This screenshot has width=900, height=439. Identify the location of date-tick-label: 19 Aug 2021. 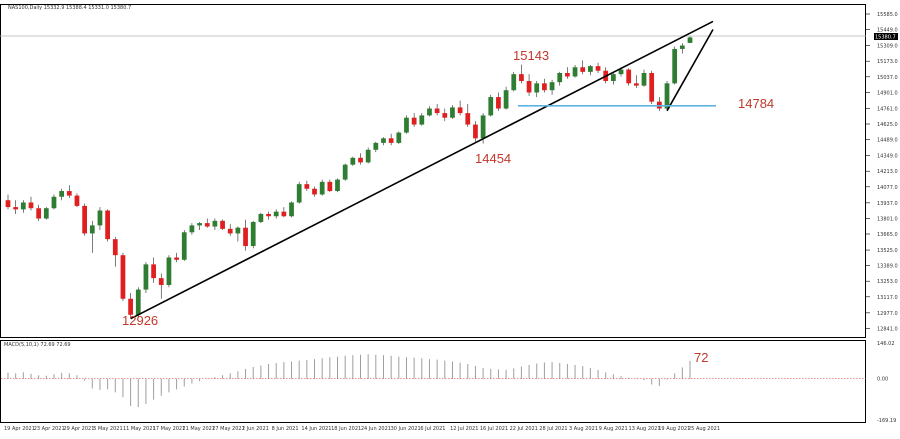
(674, 429).